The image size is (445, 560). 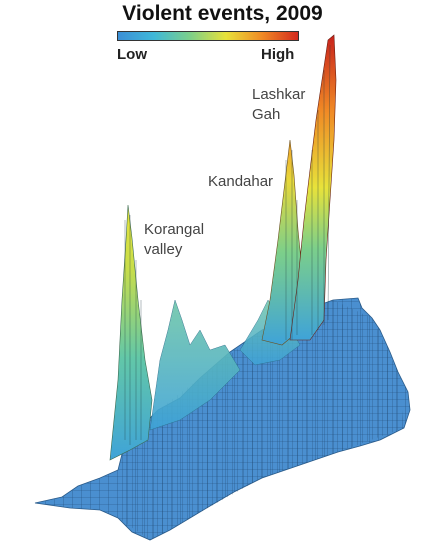 What do you see at coordinates (279, 104) in the screenshot?
I see `label-lashkar-gah: Lashkar Gah` at bounding box center [279, 104].